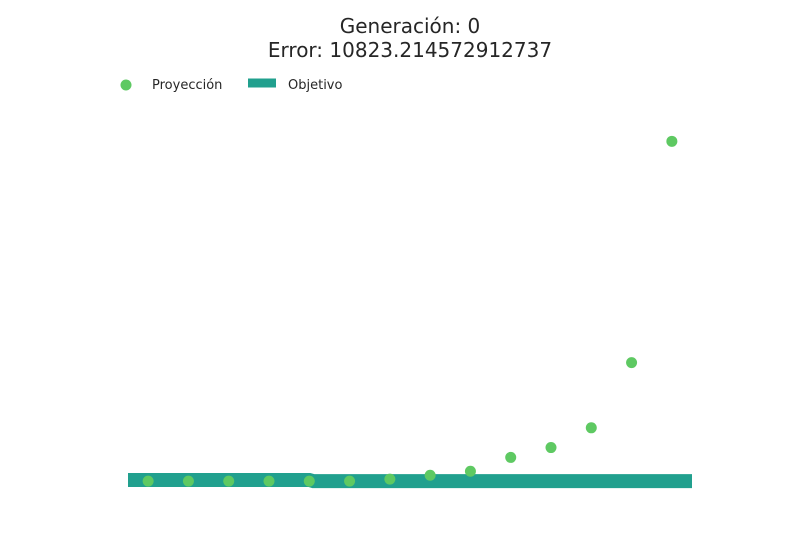  What do you see at coordinates (315, 85) in the screenshot?
I see `legend-label-objetivo: Objetivo` at bounding box center [315, 85].